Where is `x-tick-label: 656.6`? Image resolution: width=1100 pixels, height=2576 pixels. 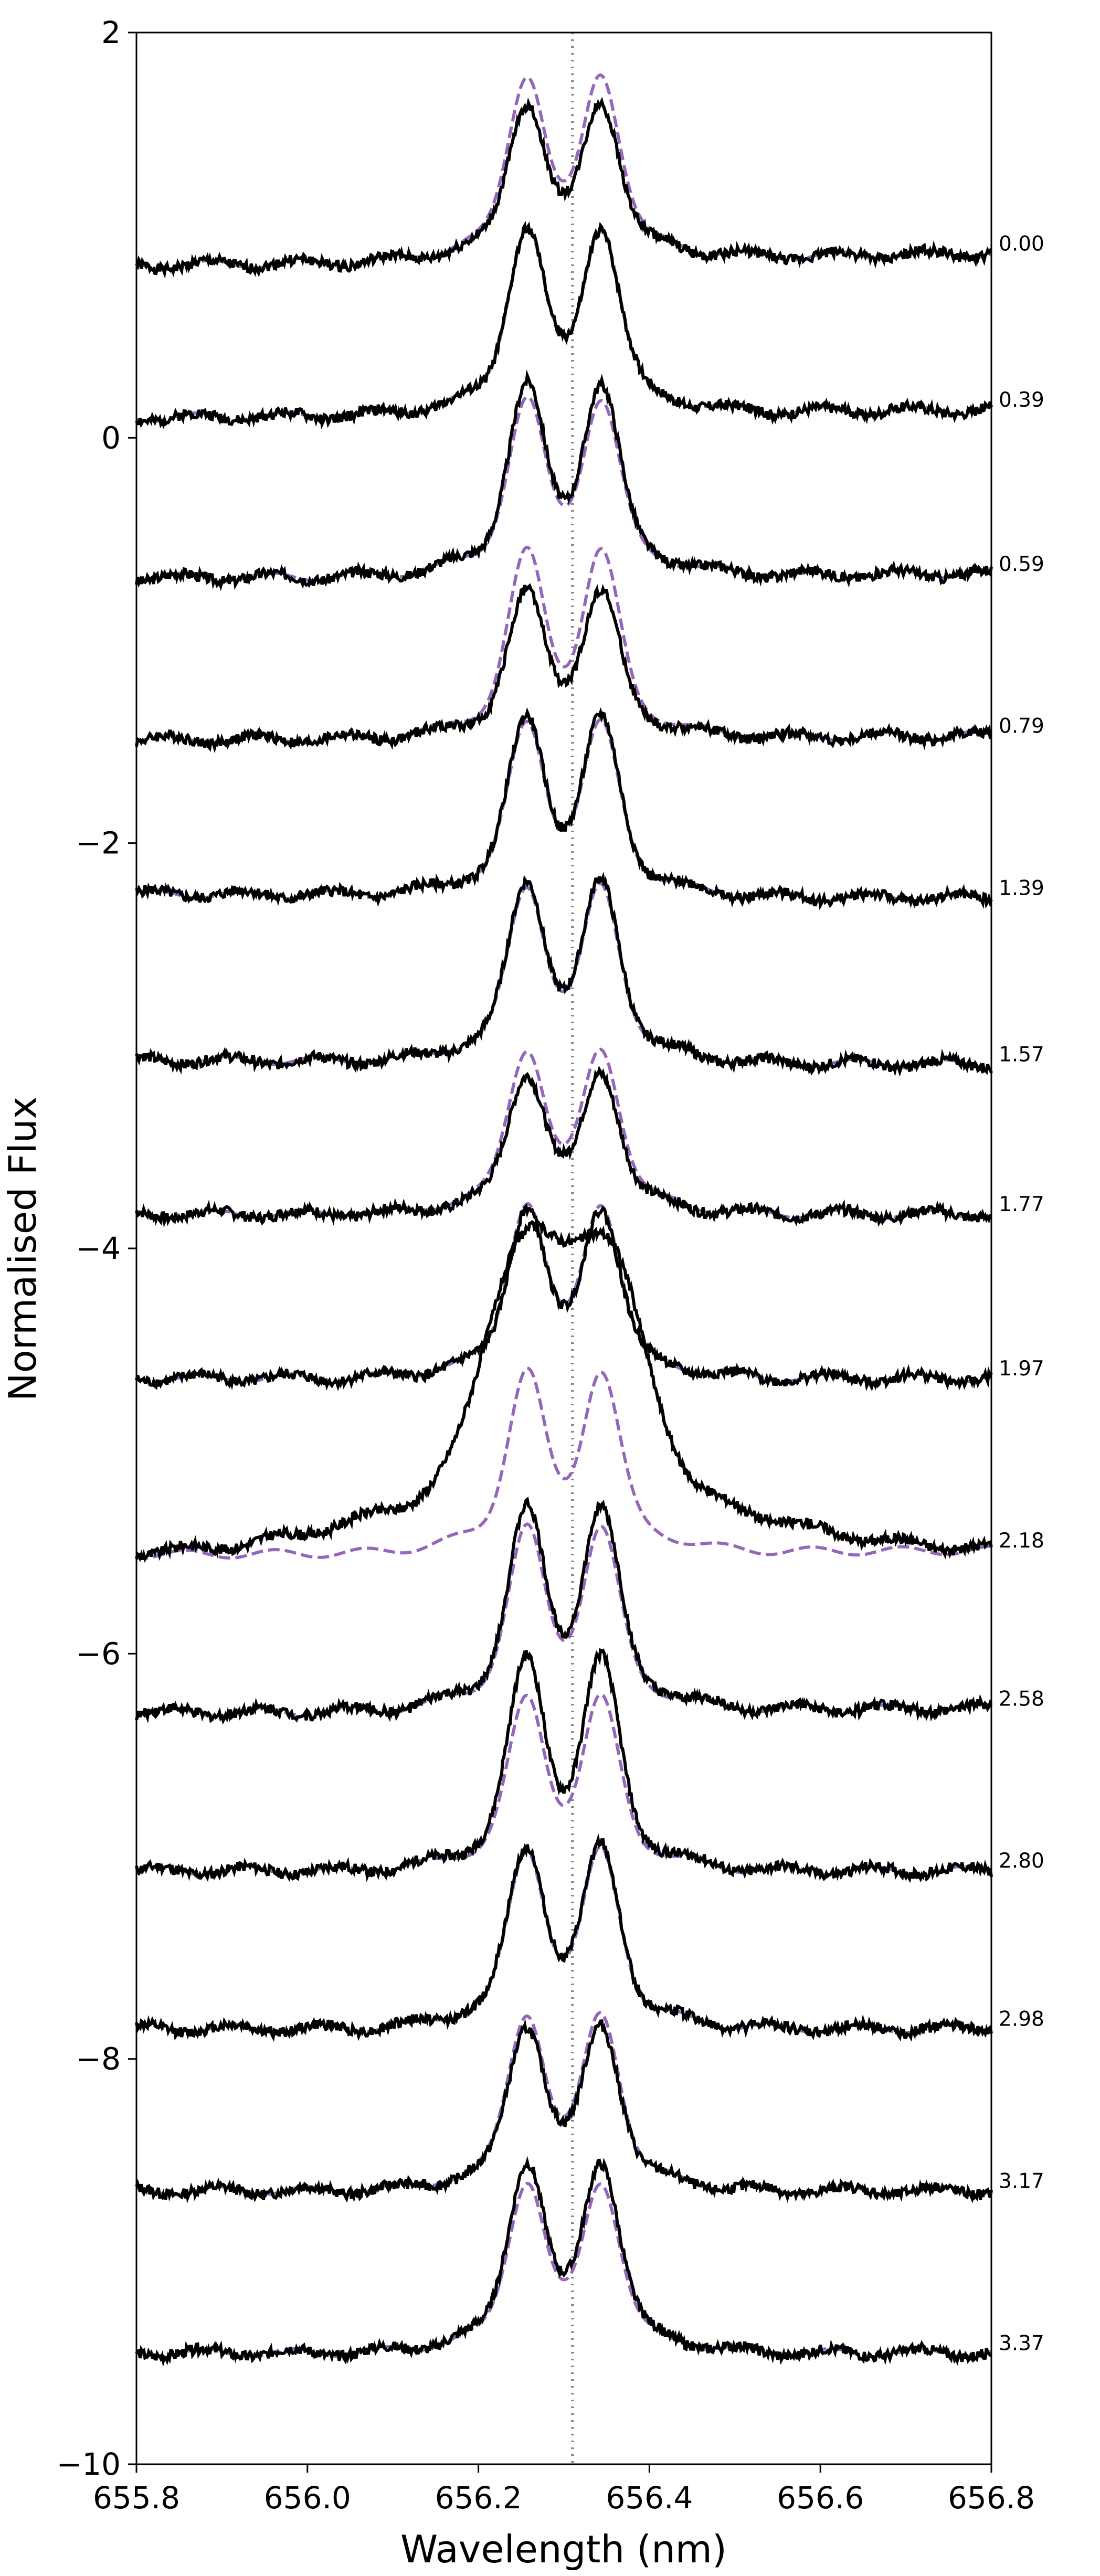
x-tick-label: 656.6 is located at coordinates (820, 2498).